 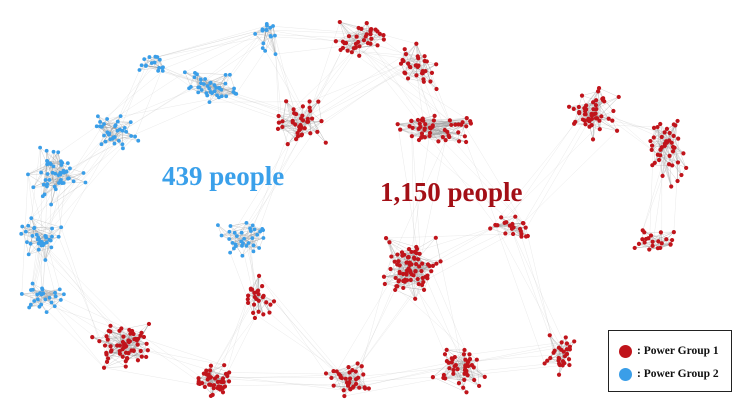 What do you see at coordinates (223, 176) in the screenshot?
I see `group2-count-label: 439 people` at bounding box center [223, 176].